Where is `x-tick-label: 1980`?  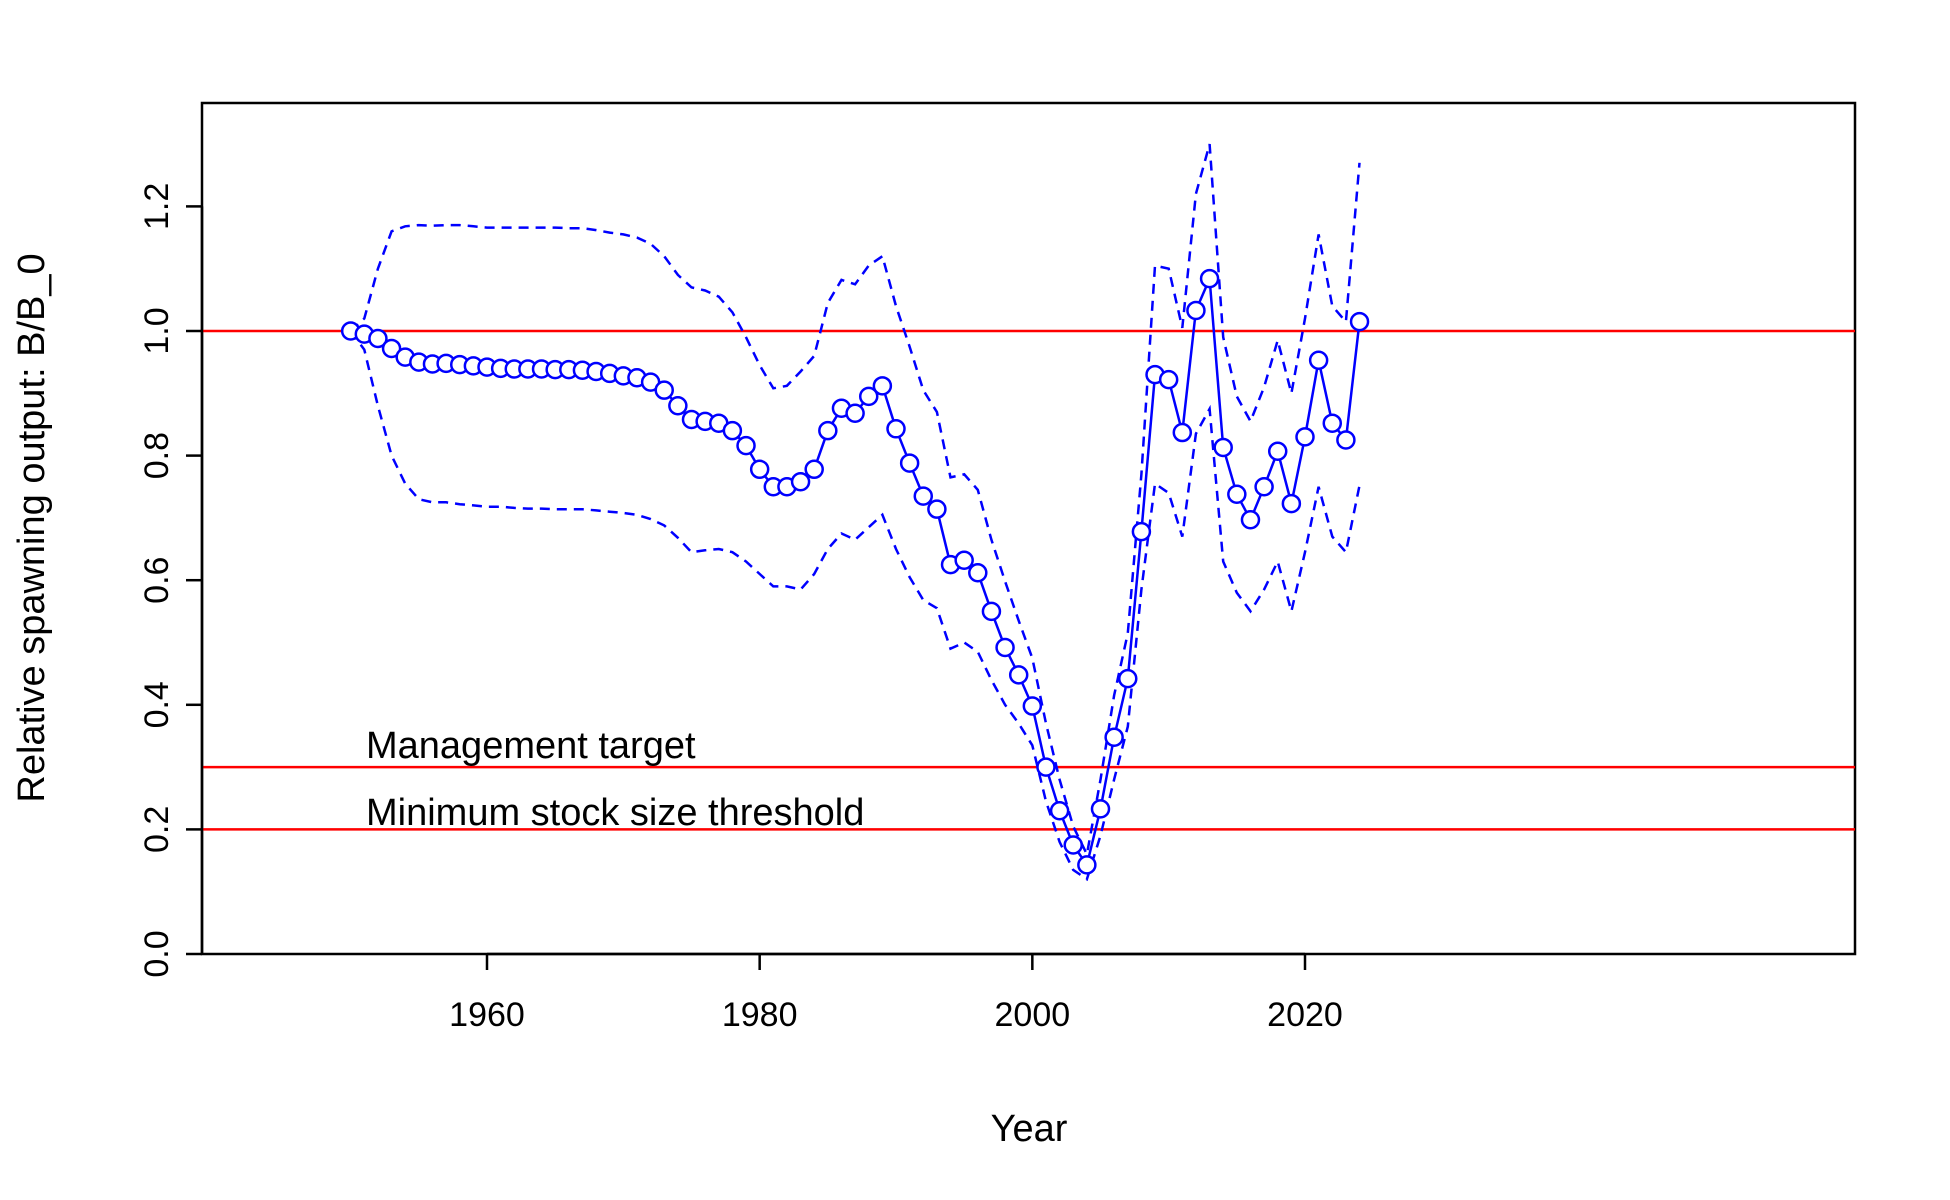
x-tick-label: 1980 is located at coordinates (760, 1015).